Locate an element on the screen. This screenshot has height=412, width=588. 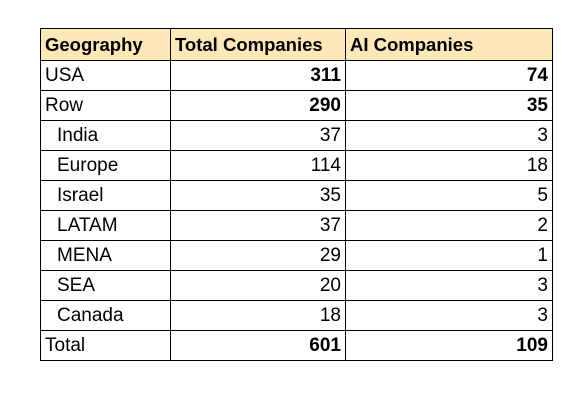
table-row: LATAM 37 2 is located at coordinates (296, 225).